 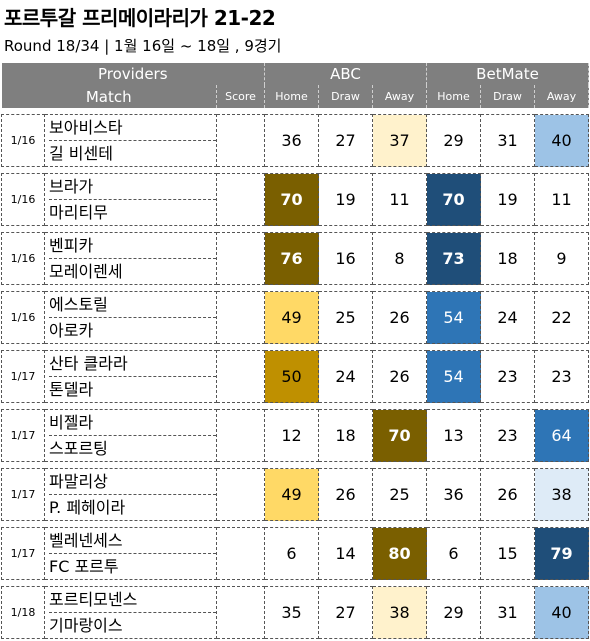 What do you see at coordinates (507, 199) in the screenshot?
I see `betmate-draw-prob: 19` at bounding box center [507, 199].